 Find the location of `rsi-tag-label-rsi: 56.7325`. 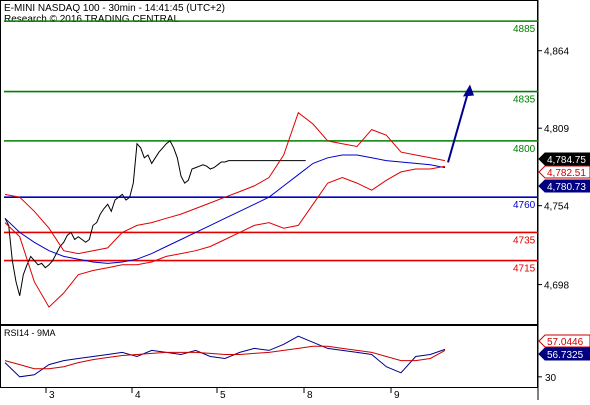

rsi-tag-label-rsi: 56.7325 is located at coordinates (565, 355).